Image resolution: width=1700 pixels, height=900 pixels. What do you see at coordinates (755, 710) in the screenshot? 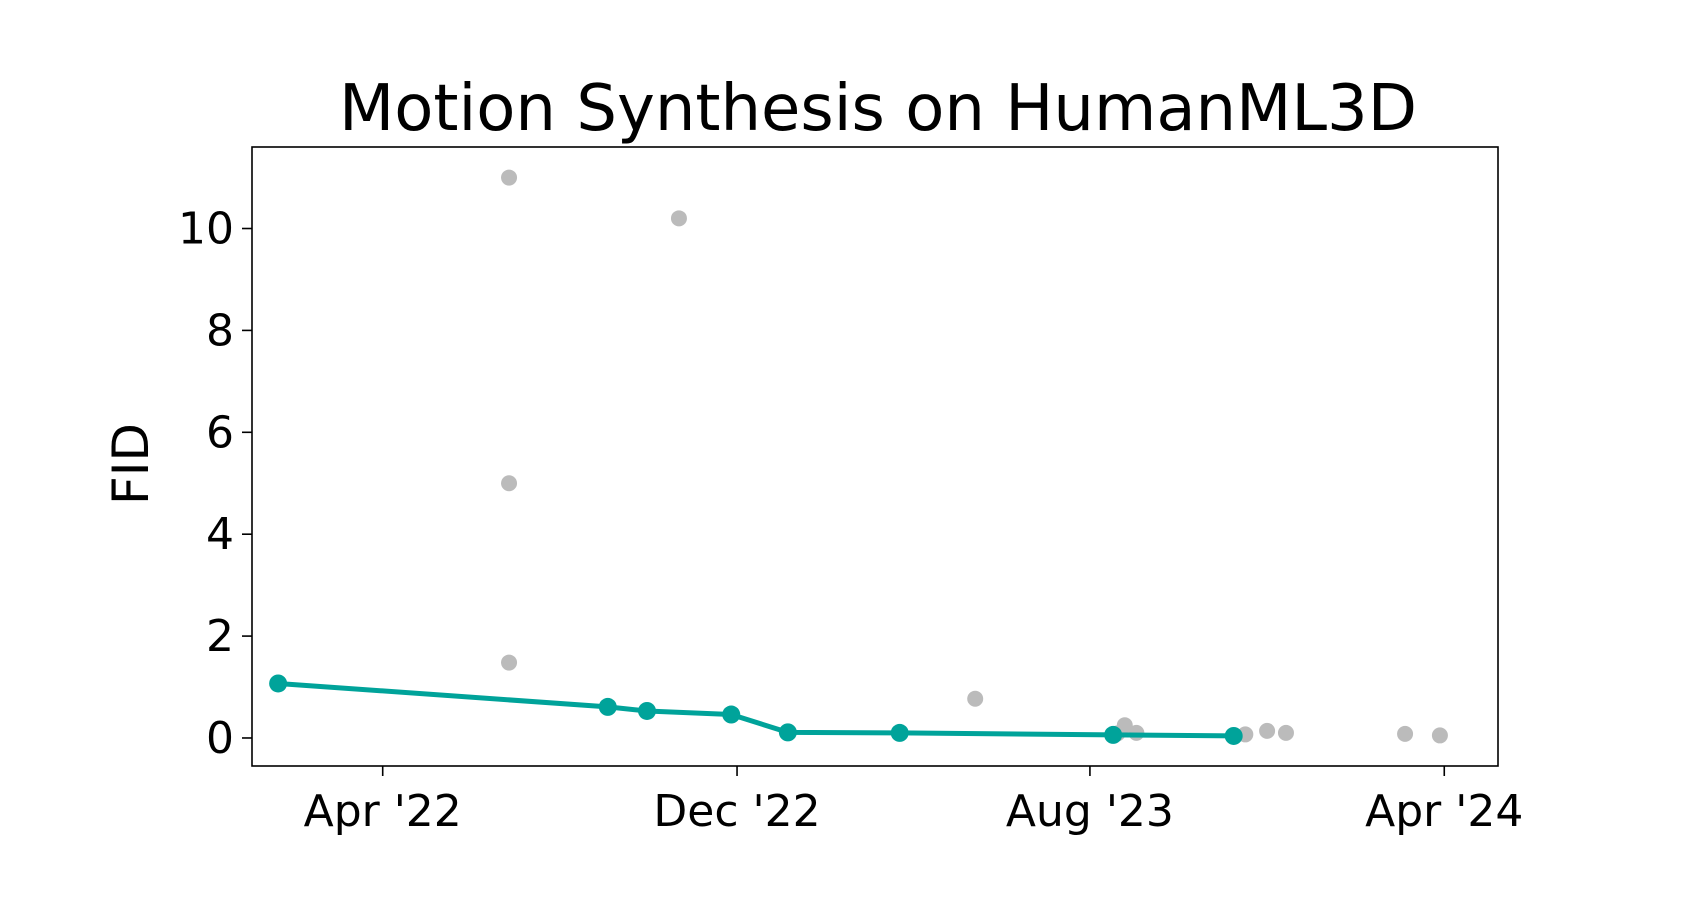
I see `sota-line` at bounding box center [755, 710].